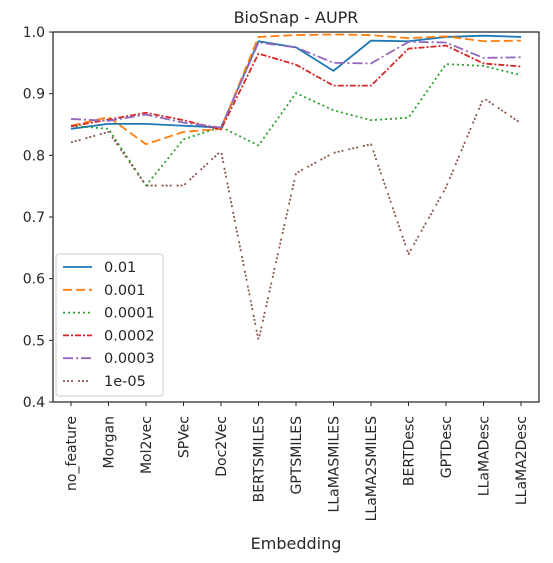 The image size is (553, 563). I want to click on x-axis-label: Embedding, so click(296, 543).